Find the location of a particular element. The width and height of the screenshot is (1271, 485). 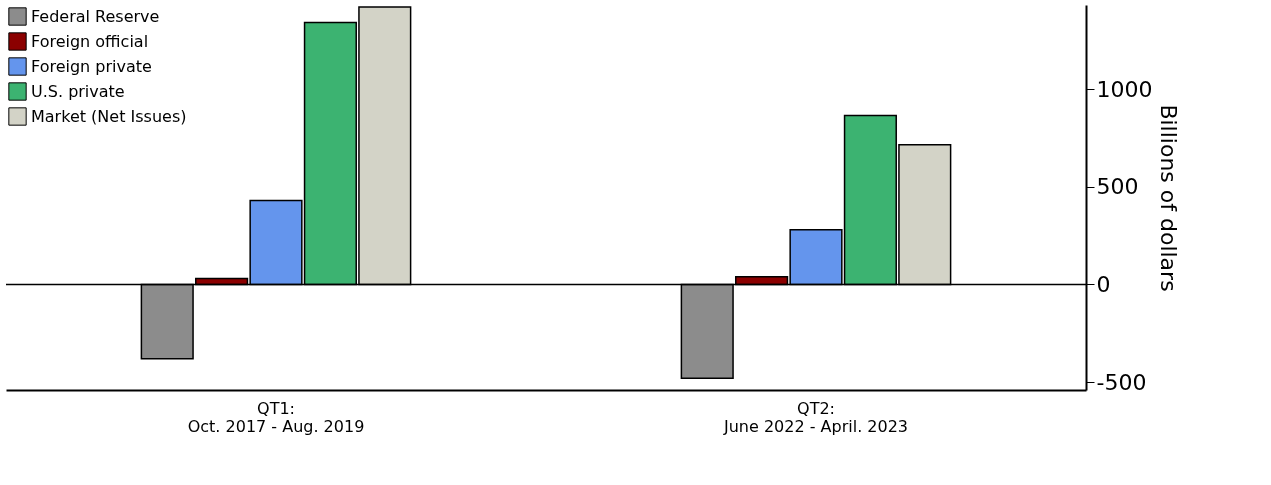

legend-label: Foreign private is located at coordinates (91, 66).